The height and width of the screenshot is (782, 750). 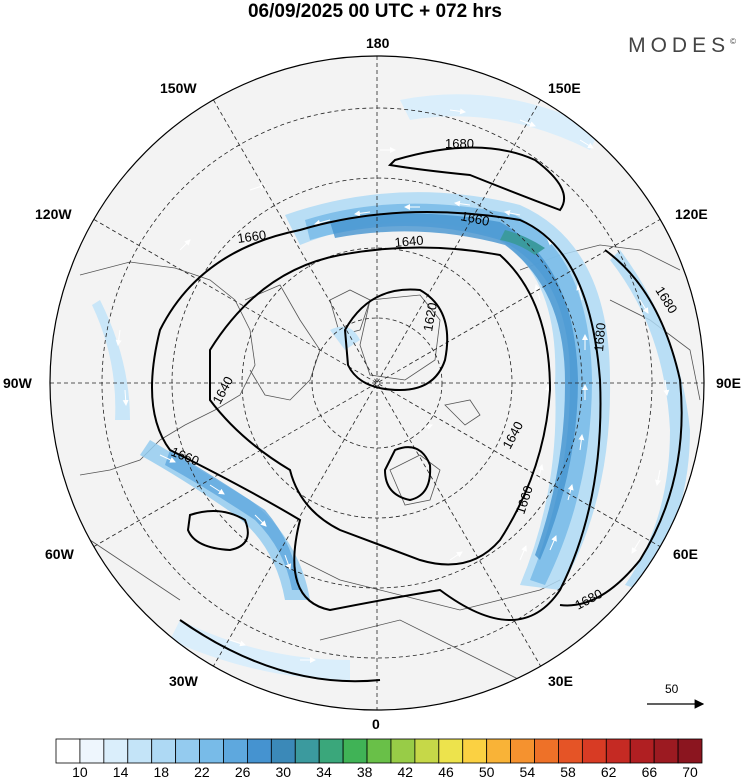 I want to click on colorbar-tick-label: 42, so click(x=405, y=772).